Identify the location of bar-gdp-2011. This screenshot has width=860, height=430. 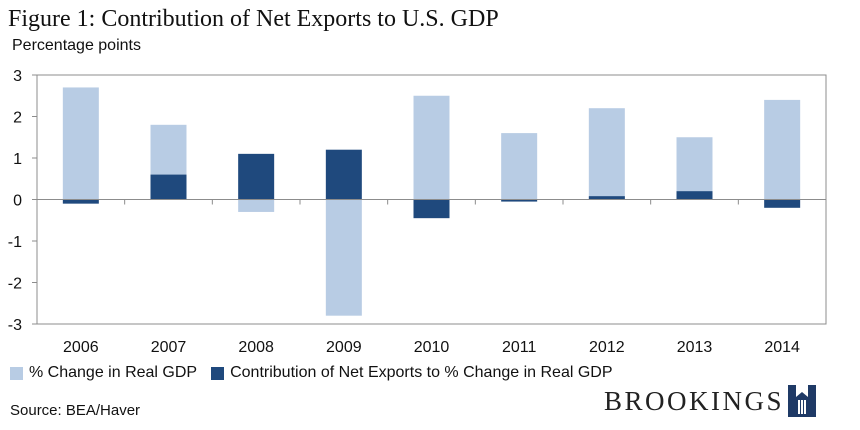
(519, 166).